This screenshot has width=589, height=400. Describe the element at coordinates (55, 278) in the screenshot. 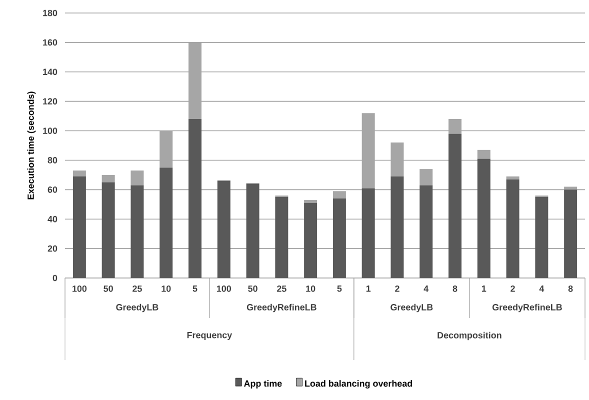

I see `y-tick-label: 0` at that location.